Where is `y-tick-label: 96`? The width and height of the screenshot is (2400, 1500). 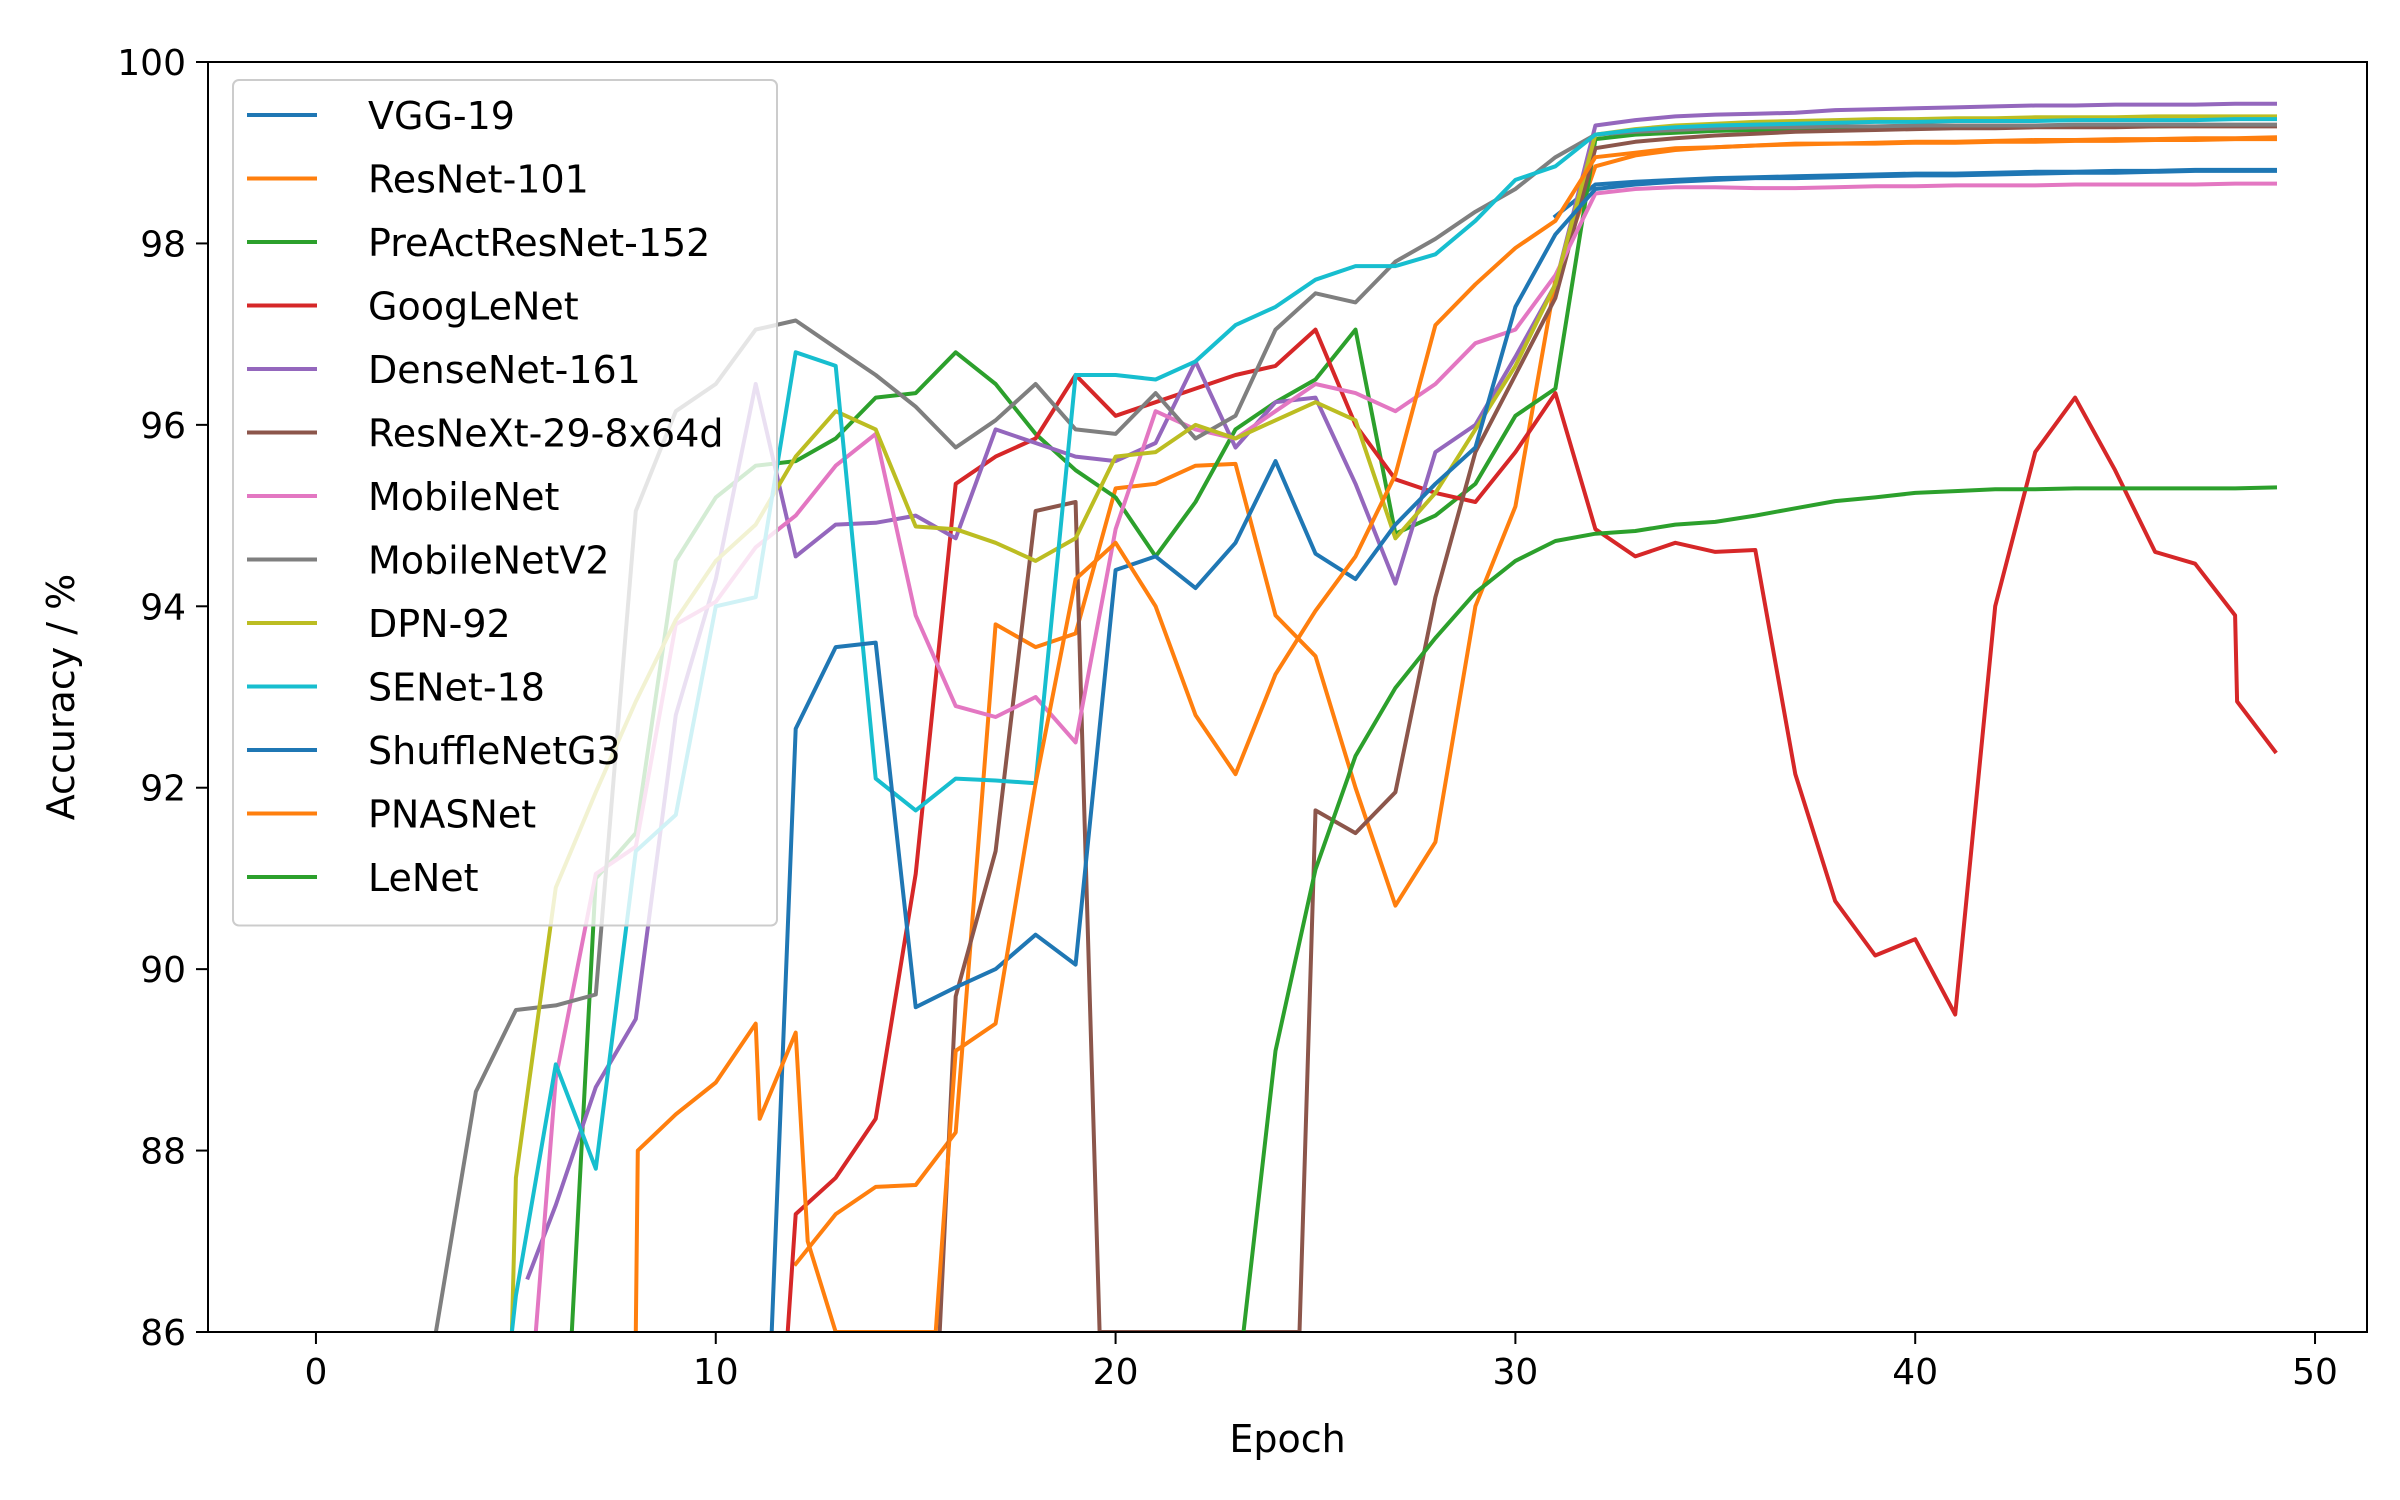 y-tick-label: 96 is located at coordinates (163, 426).